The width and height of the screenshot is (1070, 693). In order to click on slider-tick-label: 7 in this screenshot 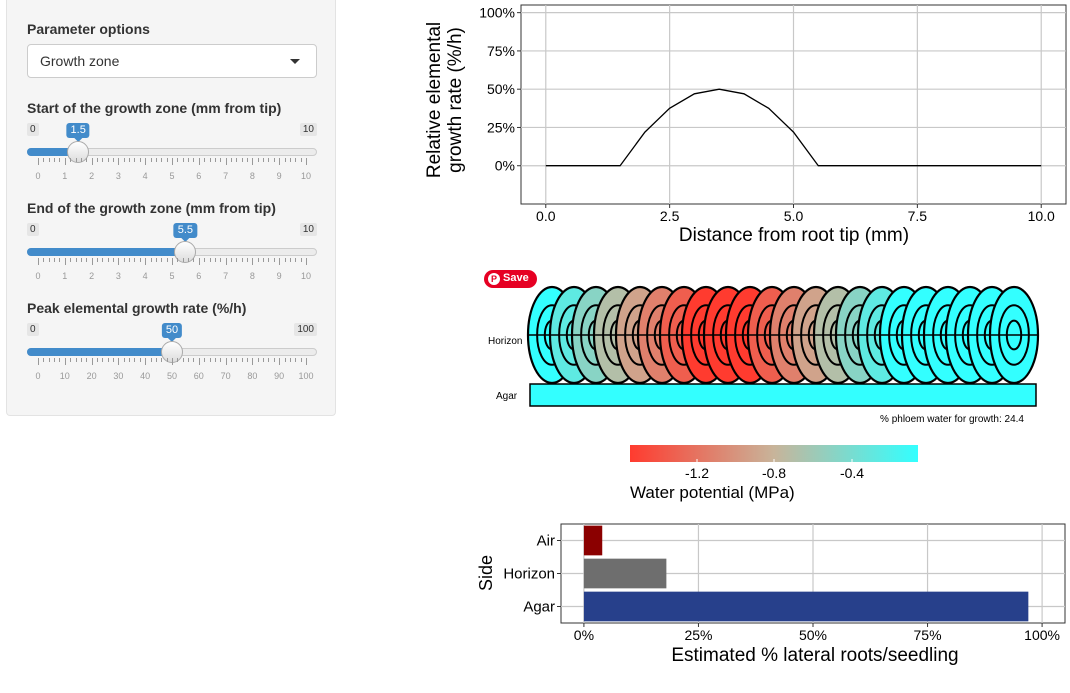, I will do `click(226, 176)`.